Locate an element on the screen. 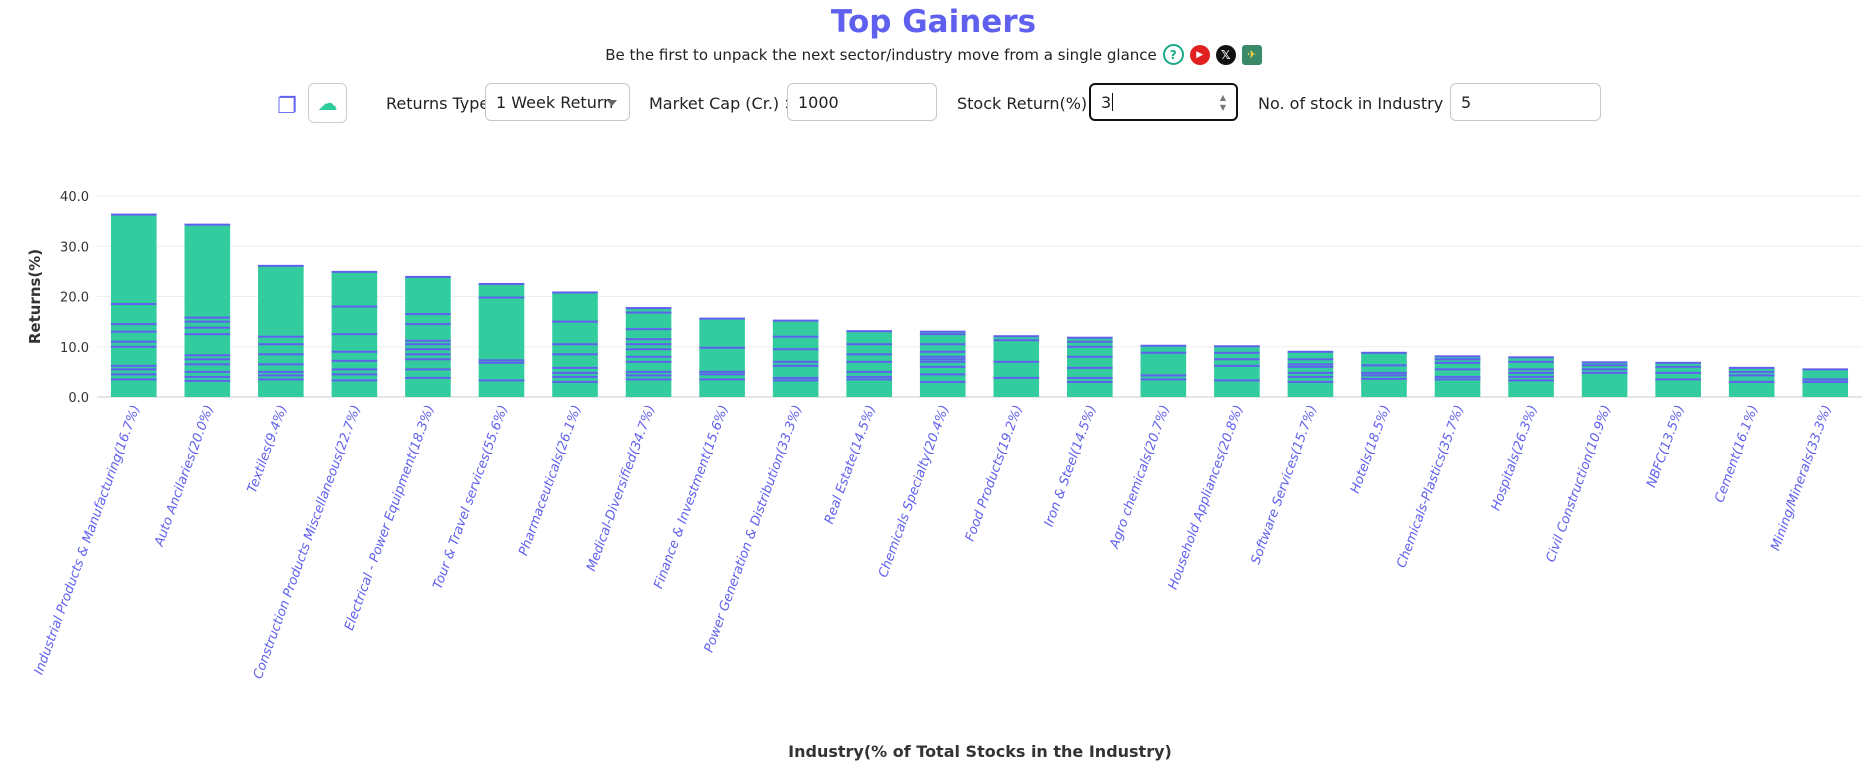 The width and height of the screenshot is (1867, 771). stock-return-input: 3 ▲ ▼ is located at coordinates (1163, 102).